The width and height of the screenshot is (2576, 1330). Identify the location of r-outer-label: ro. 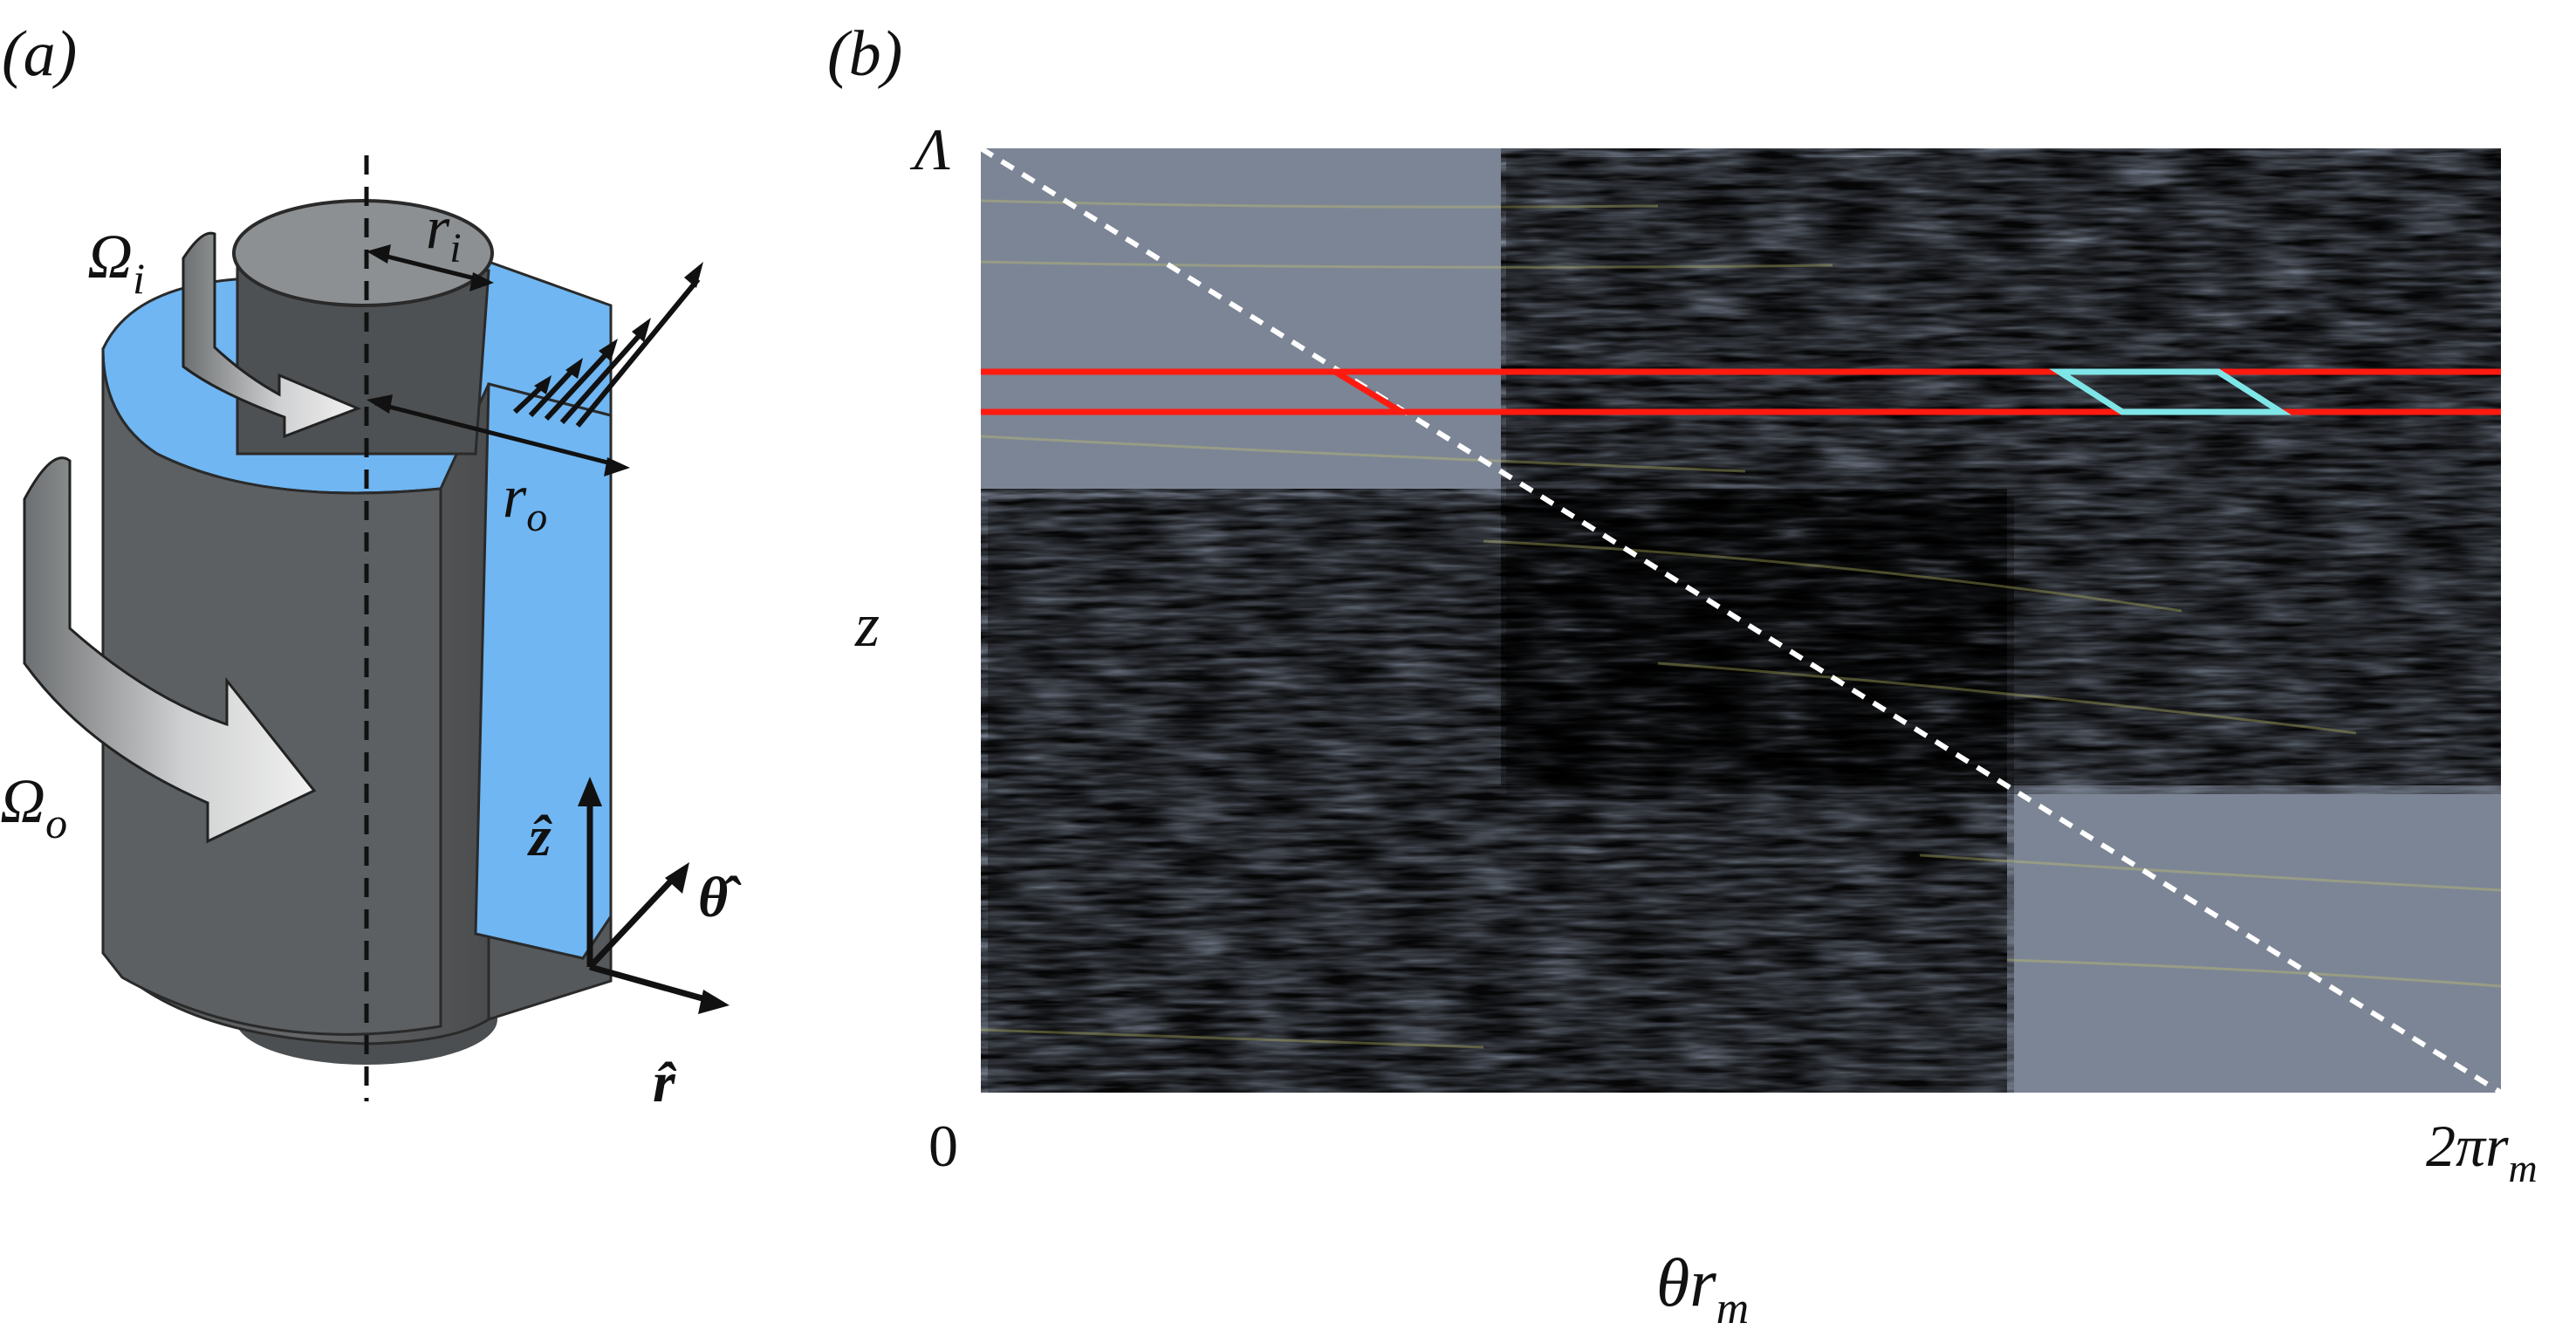
(525, 501).